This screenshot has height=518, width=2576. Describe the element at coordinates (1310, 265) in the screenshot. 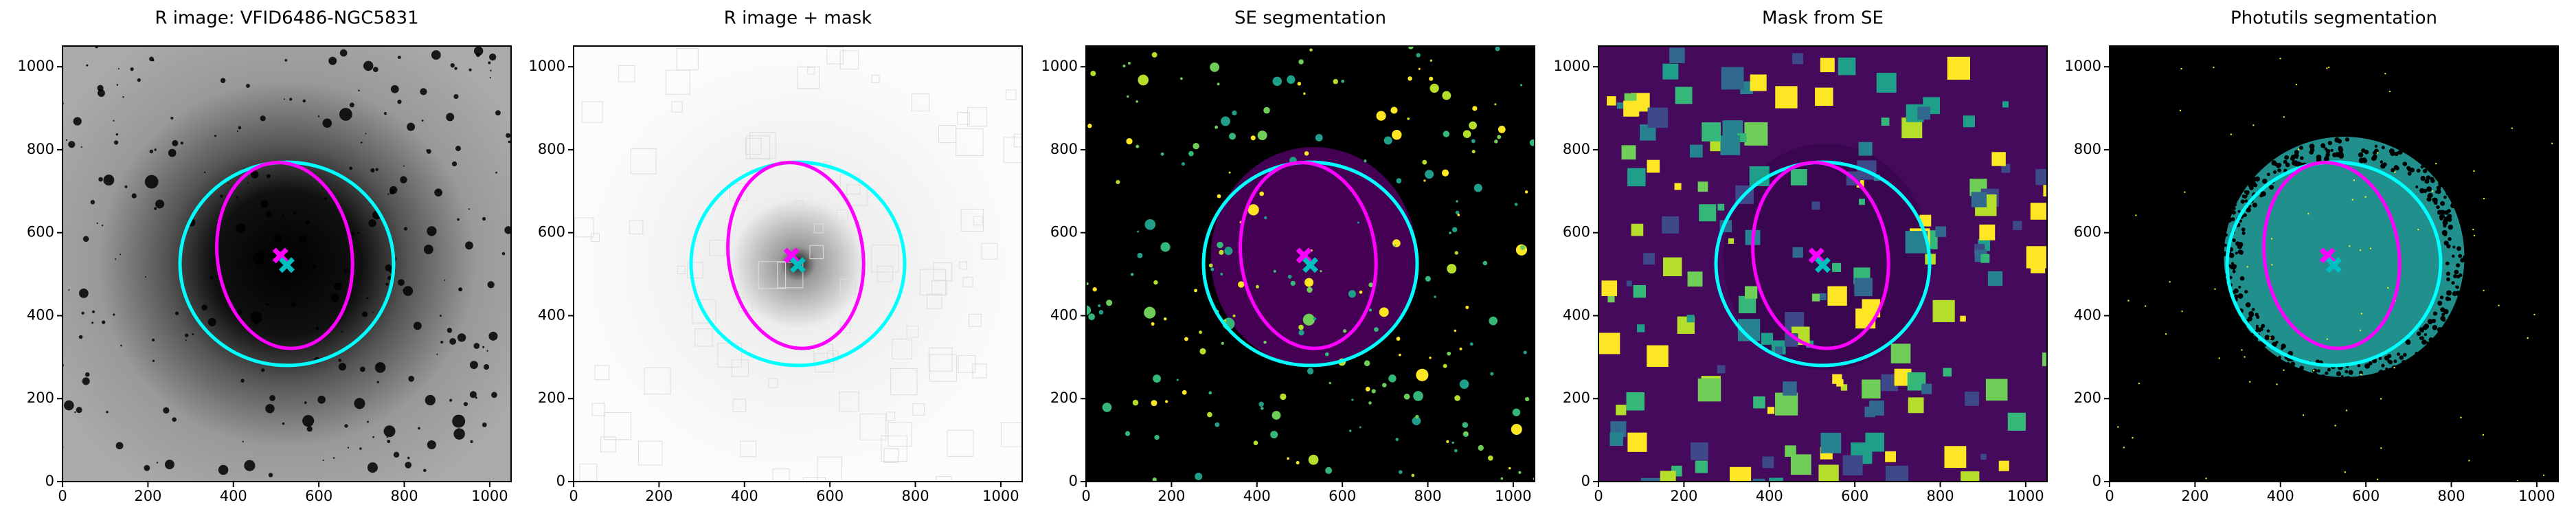

I see `marker` at that location.